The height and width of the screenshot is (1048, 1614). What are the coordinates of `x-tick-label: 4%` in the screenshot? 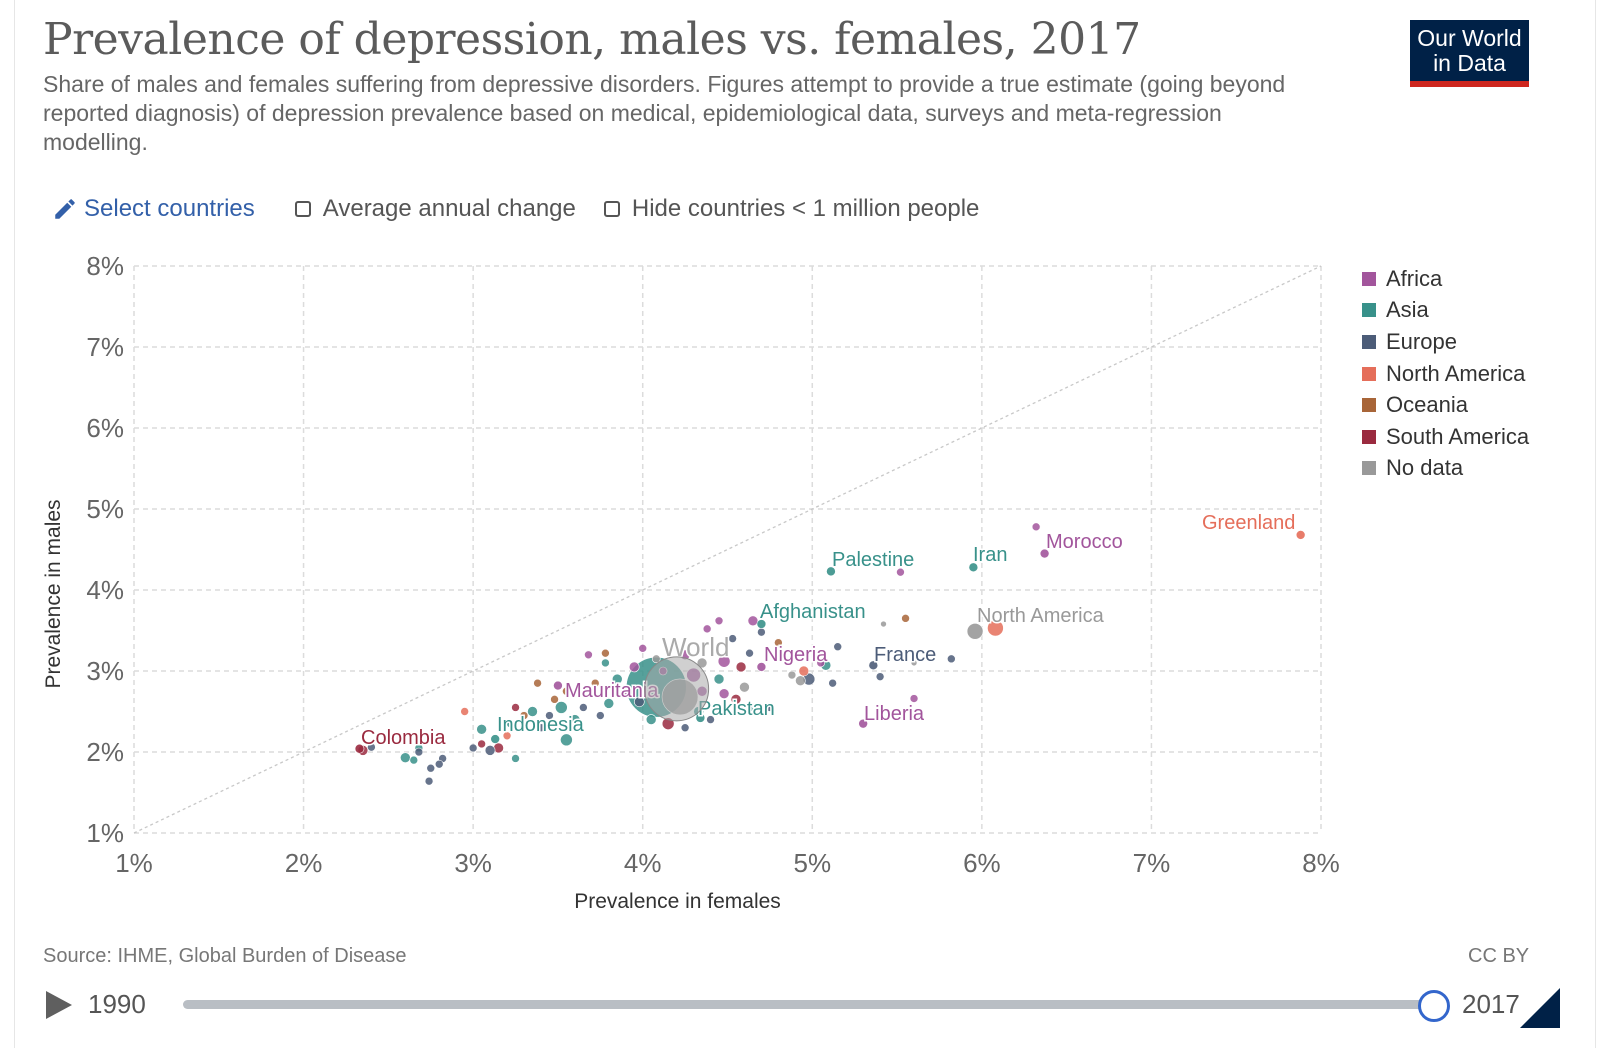 It's located at (643, 863).